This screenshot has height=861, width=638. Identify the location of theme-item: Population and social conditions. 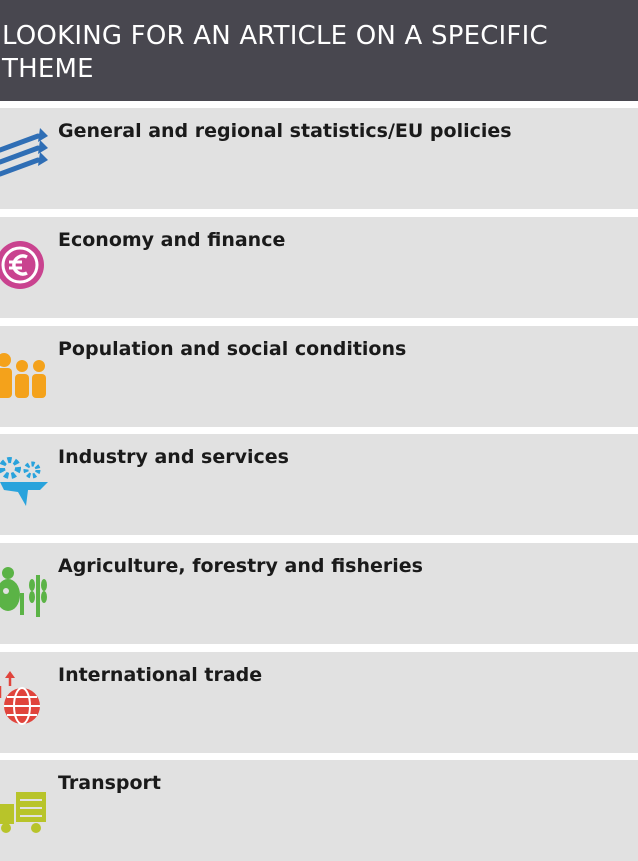
(319, 376).